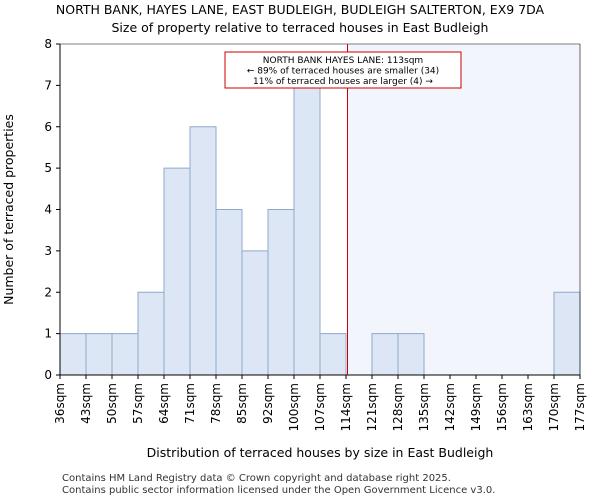 The image size is (600, 500). Describe the element at coordinates (177, 271) in the screenshot. I see `bar-64sqm` at that location.